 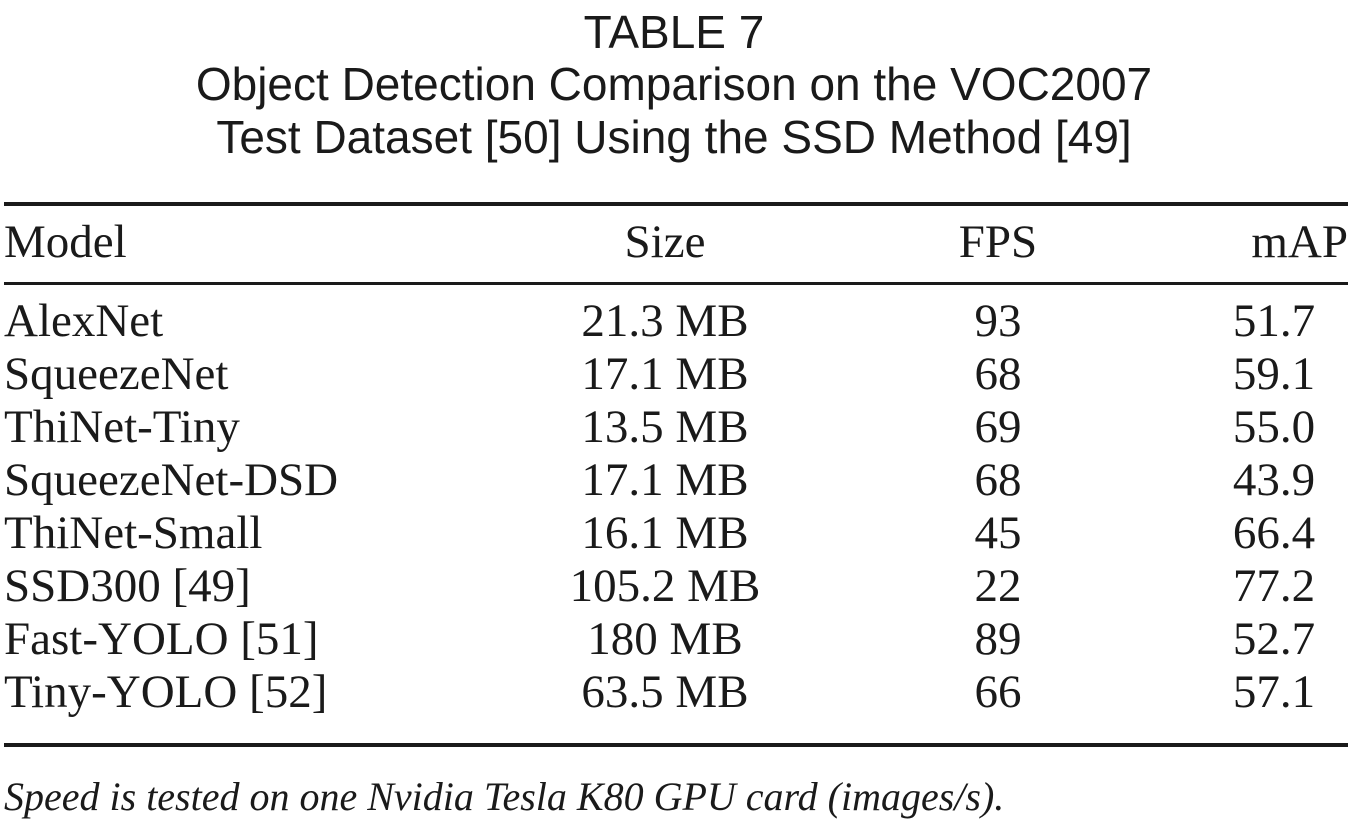 I want to click on cell-map: 57.1, so click(x=1274, y=692).